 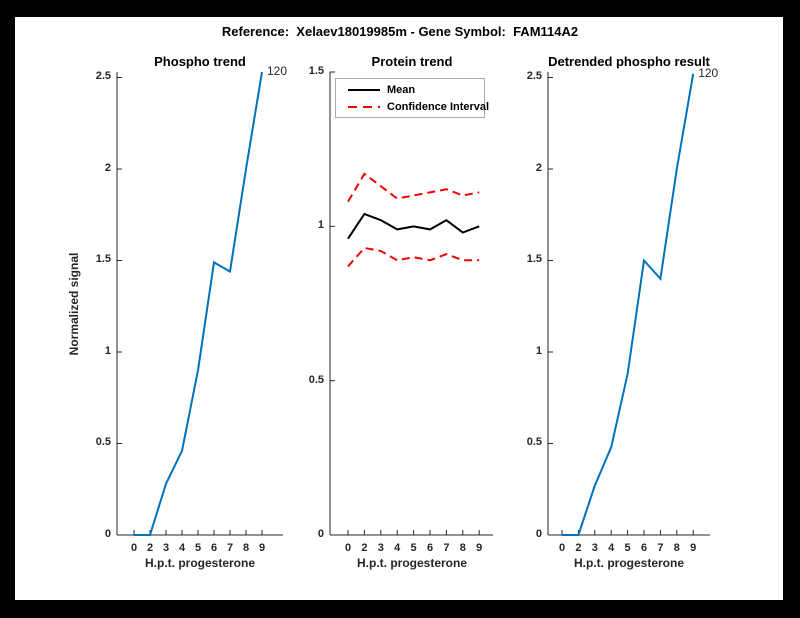 I want to click on legend: Mean Confidence Interval, so click(x=412, y=98).